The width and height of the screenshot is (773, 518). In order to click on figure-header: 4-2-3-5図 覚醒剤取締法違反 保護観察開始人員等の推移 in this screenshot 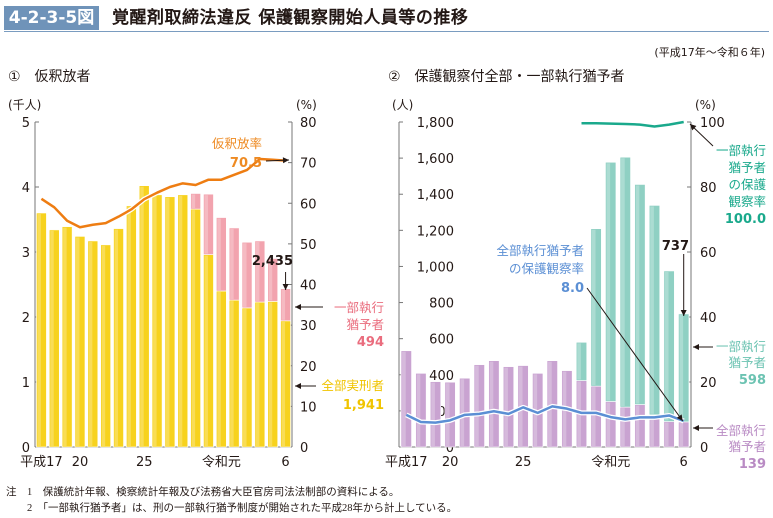, I will do `click(386, 19)`.